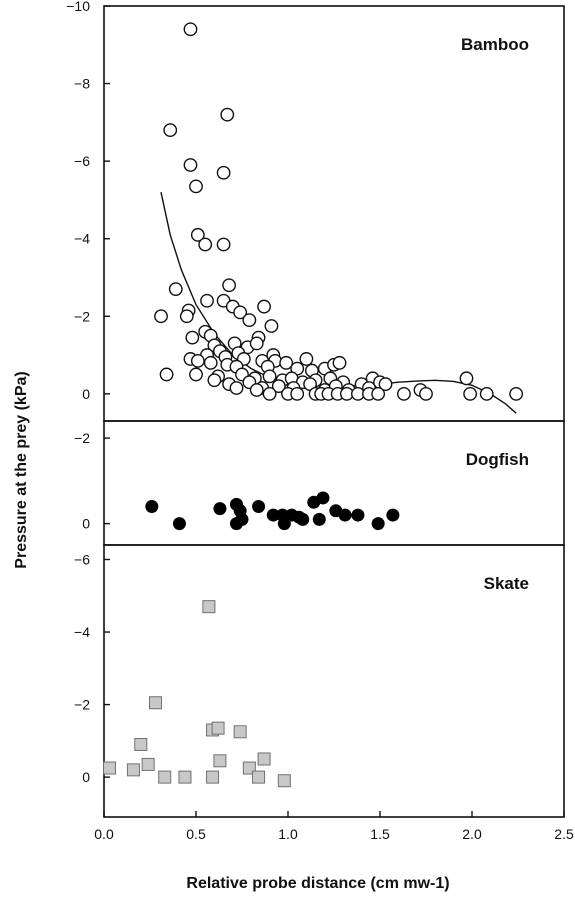 This screenshot has height=900, width=575. Describe the element at coordinates (380, 834) in the screenshot. I see `x-tick-label: 1.5` at that location.